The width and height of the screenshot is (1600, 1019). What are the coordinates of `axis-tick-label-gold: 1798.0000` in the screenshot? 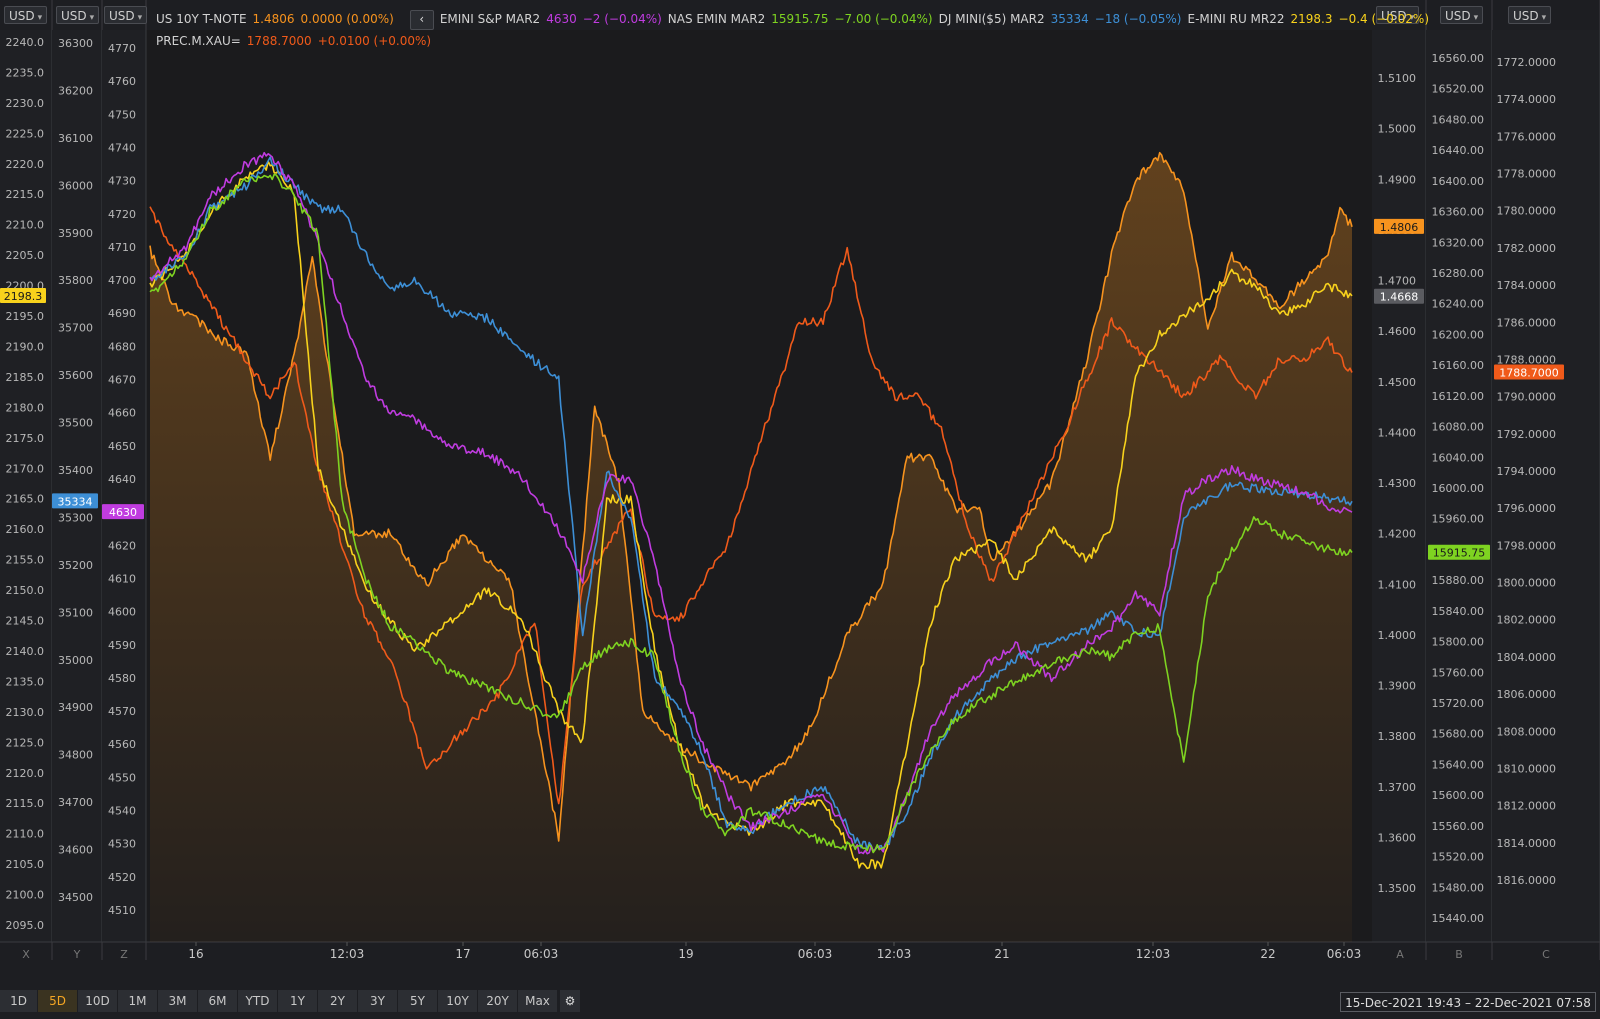 It's located at (1527, 545).